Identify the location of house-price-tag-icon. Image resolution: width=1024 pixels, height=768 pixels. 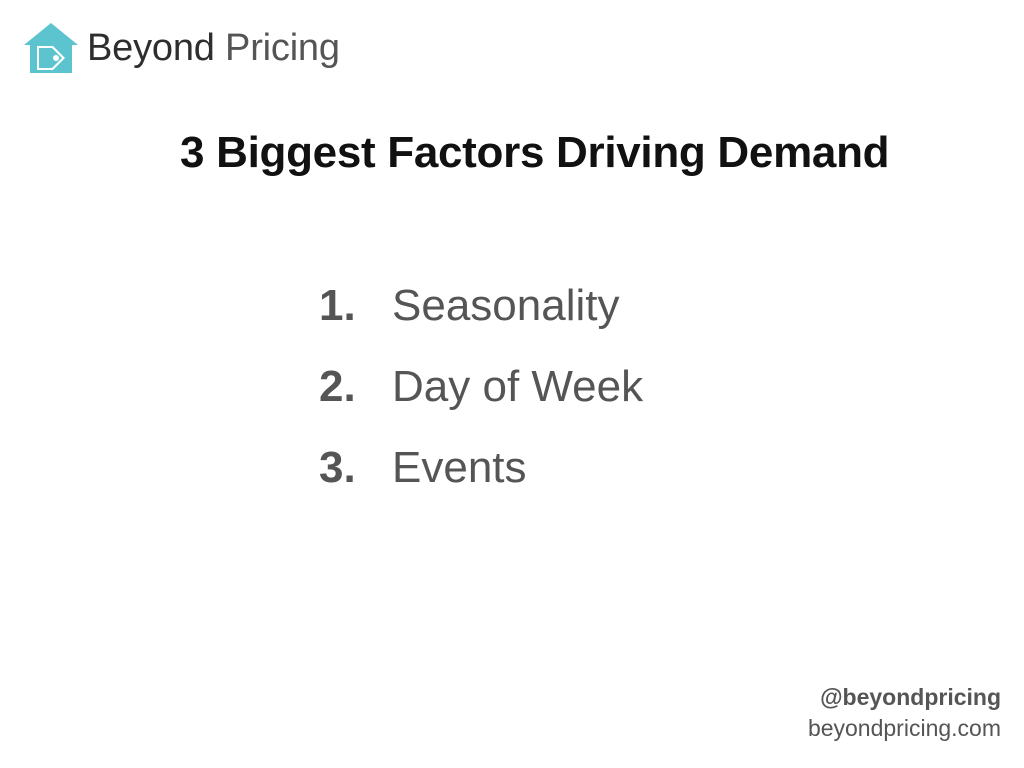
(51, 48).